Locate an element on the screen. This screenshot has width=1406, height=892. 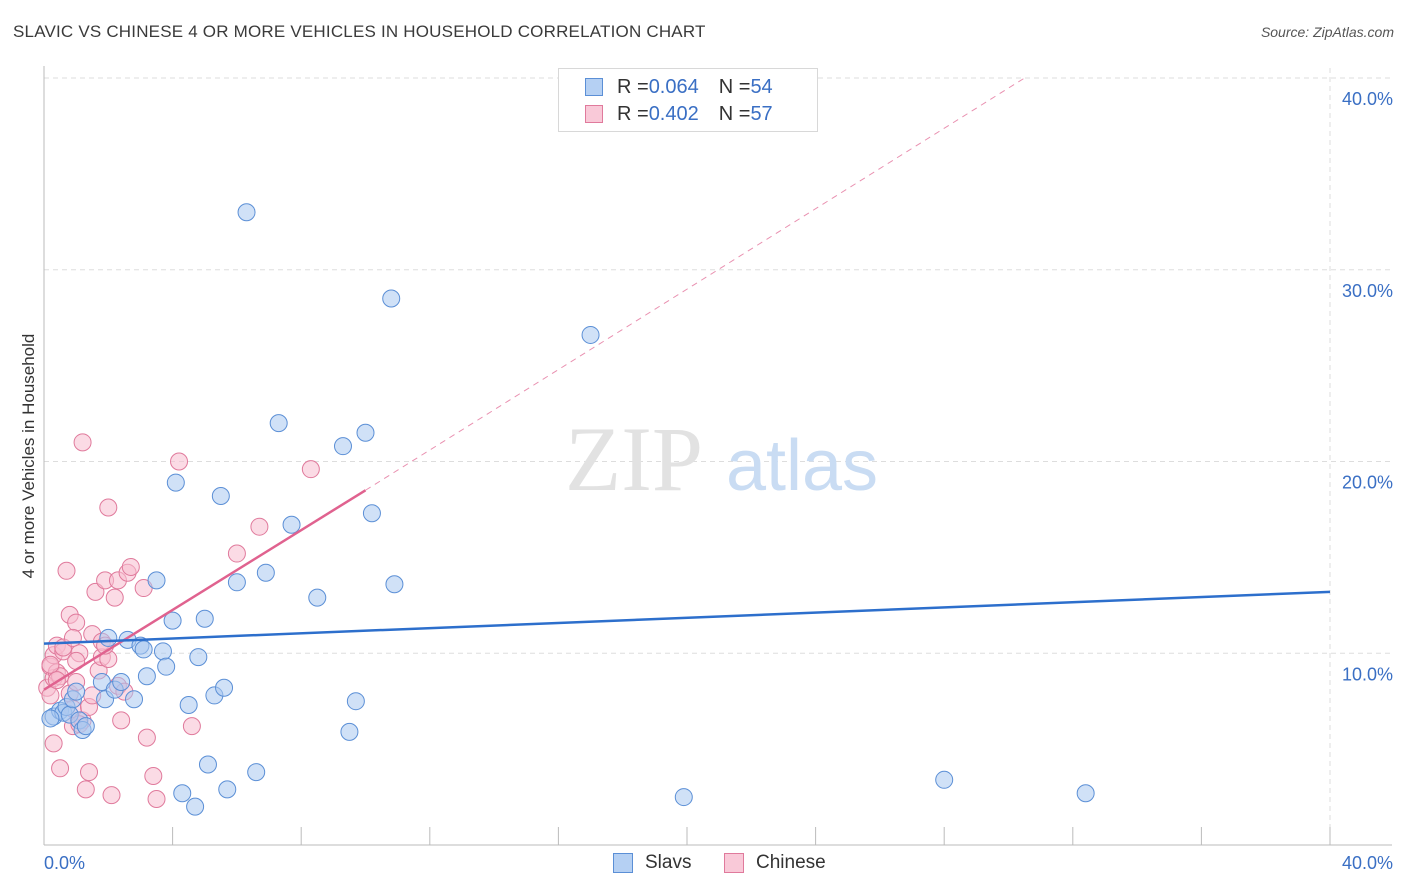
series-swatch-chinese is located at coordinates (734, 863).